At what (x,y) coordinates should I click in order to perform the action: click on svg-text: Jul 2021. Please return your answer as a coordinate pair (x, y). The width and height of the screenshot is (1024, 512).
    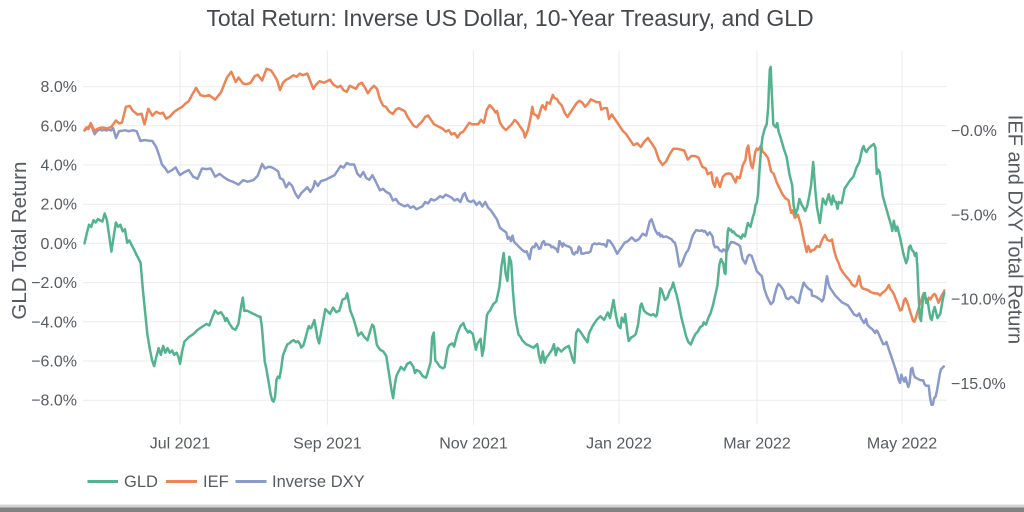
    Looking at the image, I should click on (180, 444).